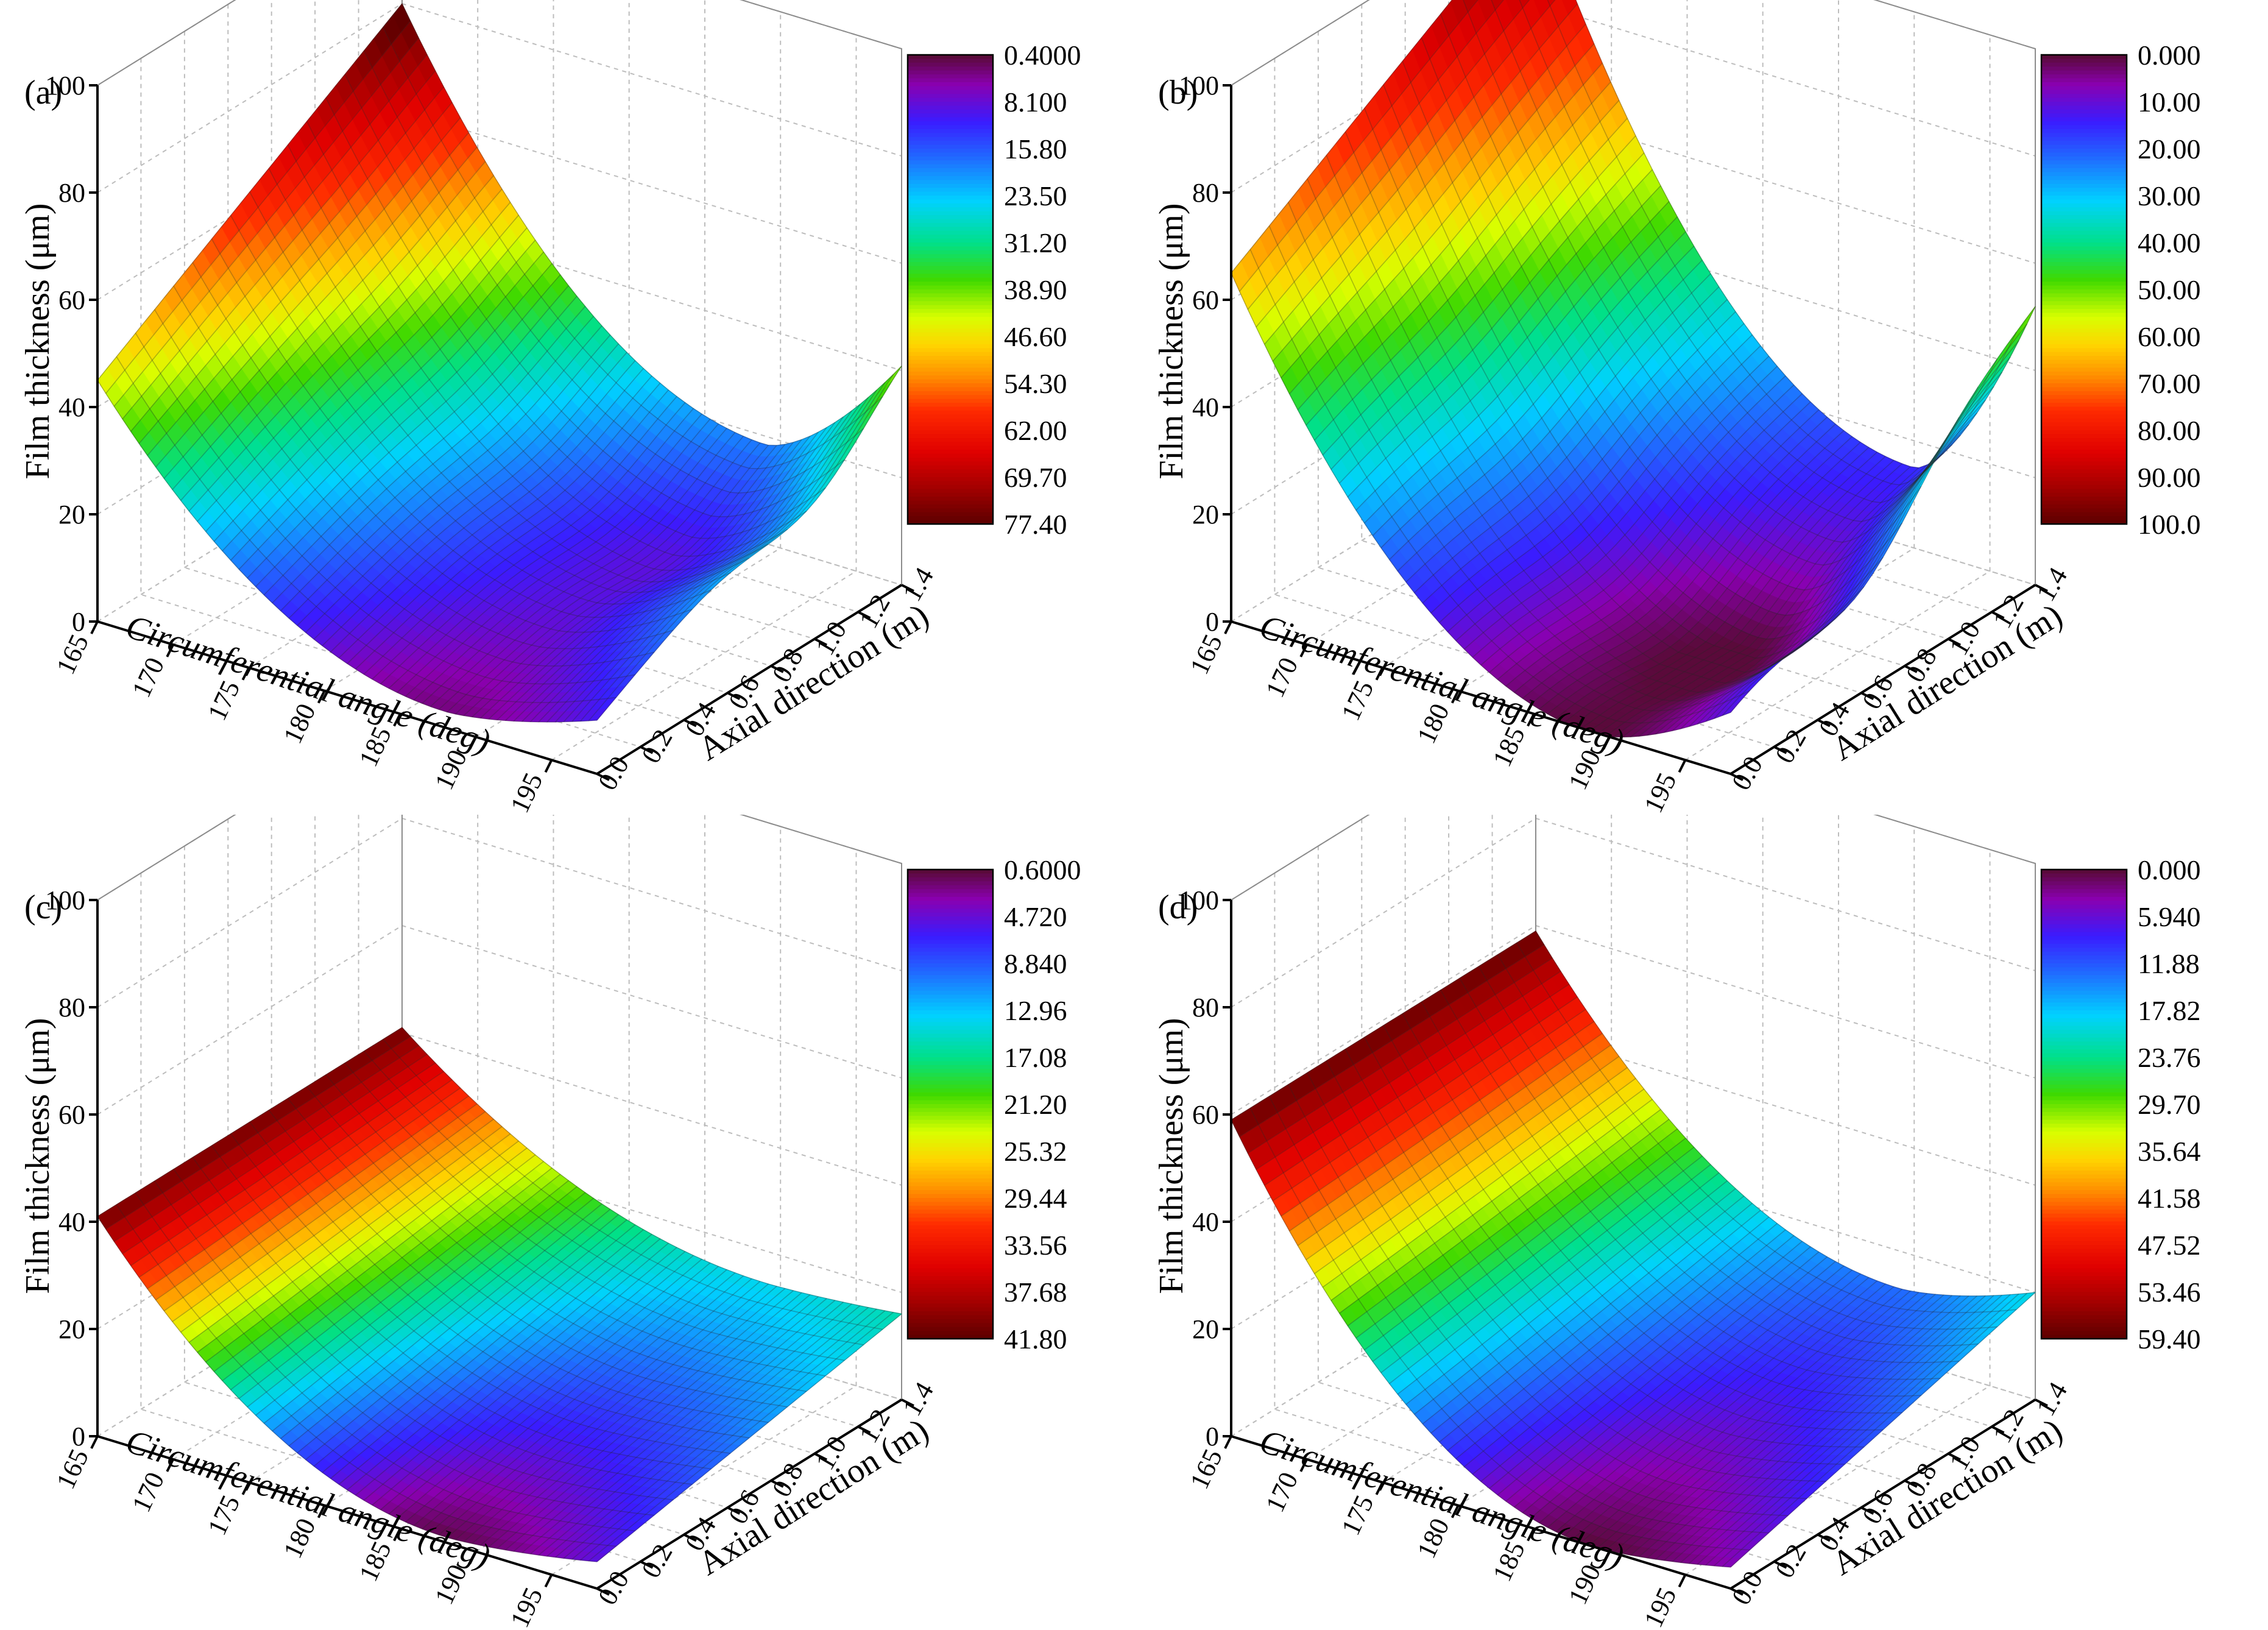 Image resolution: width=2268 pixels, height=1630 pixels. I want to click on colorbar-label: 69.70, so click(1035, 477).